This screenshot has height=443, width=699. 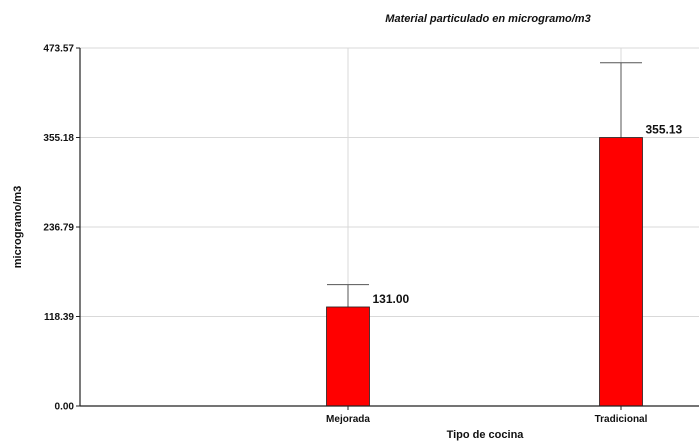 What do you see at coordinates (391, 299) in the screenshot?
I see `data-label-mejorada: 131.00` at bounding box center [391, 299].